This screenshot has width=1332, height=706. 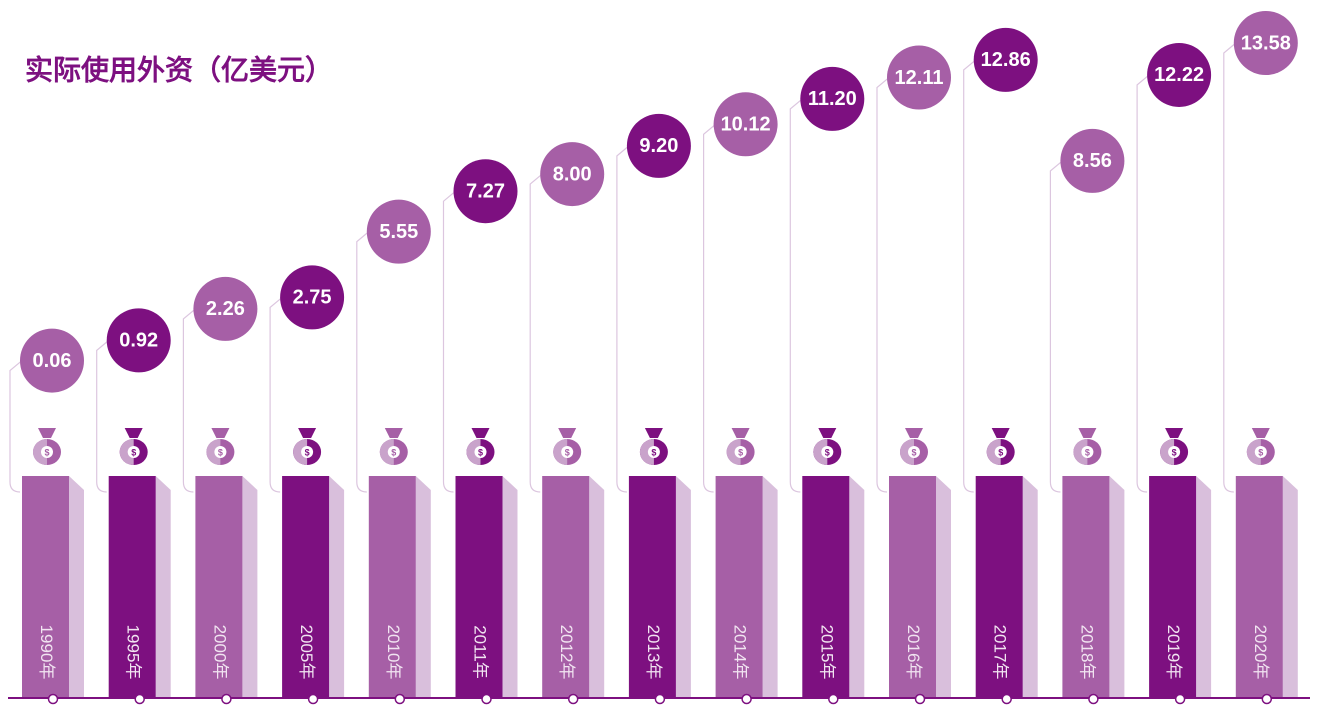 I want to click on x-tick-label: 2014年, so click(x=740, y=652).